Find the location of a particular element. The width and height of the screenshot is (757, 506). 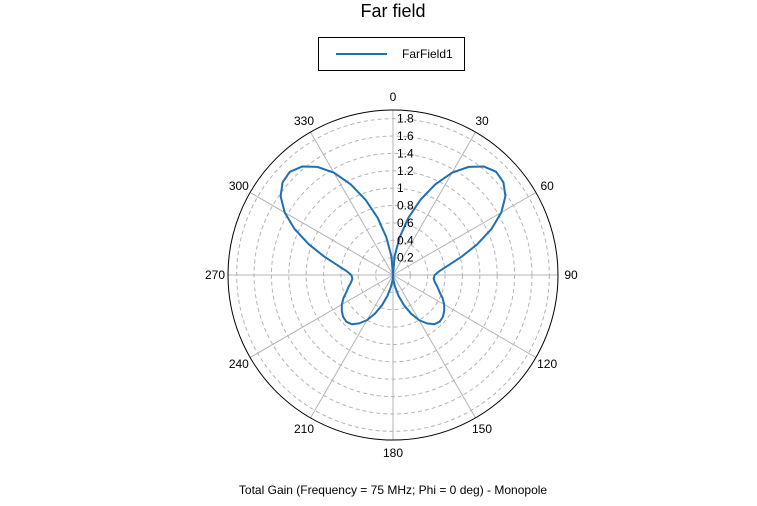

r-tick-label: 0.2 is located at coordinates (405, 258).